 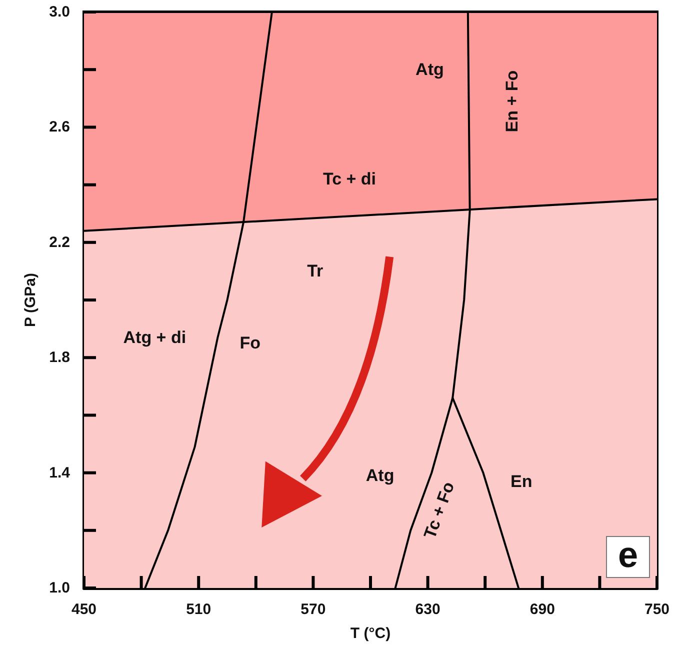 What do you see at coordinates (250, 343) in the screenshot?
I see `annotation: Fo` at bounding box center [250, 343].